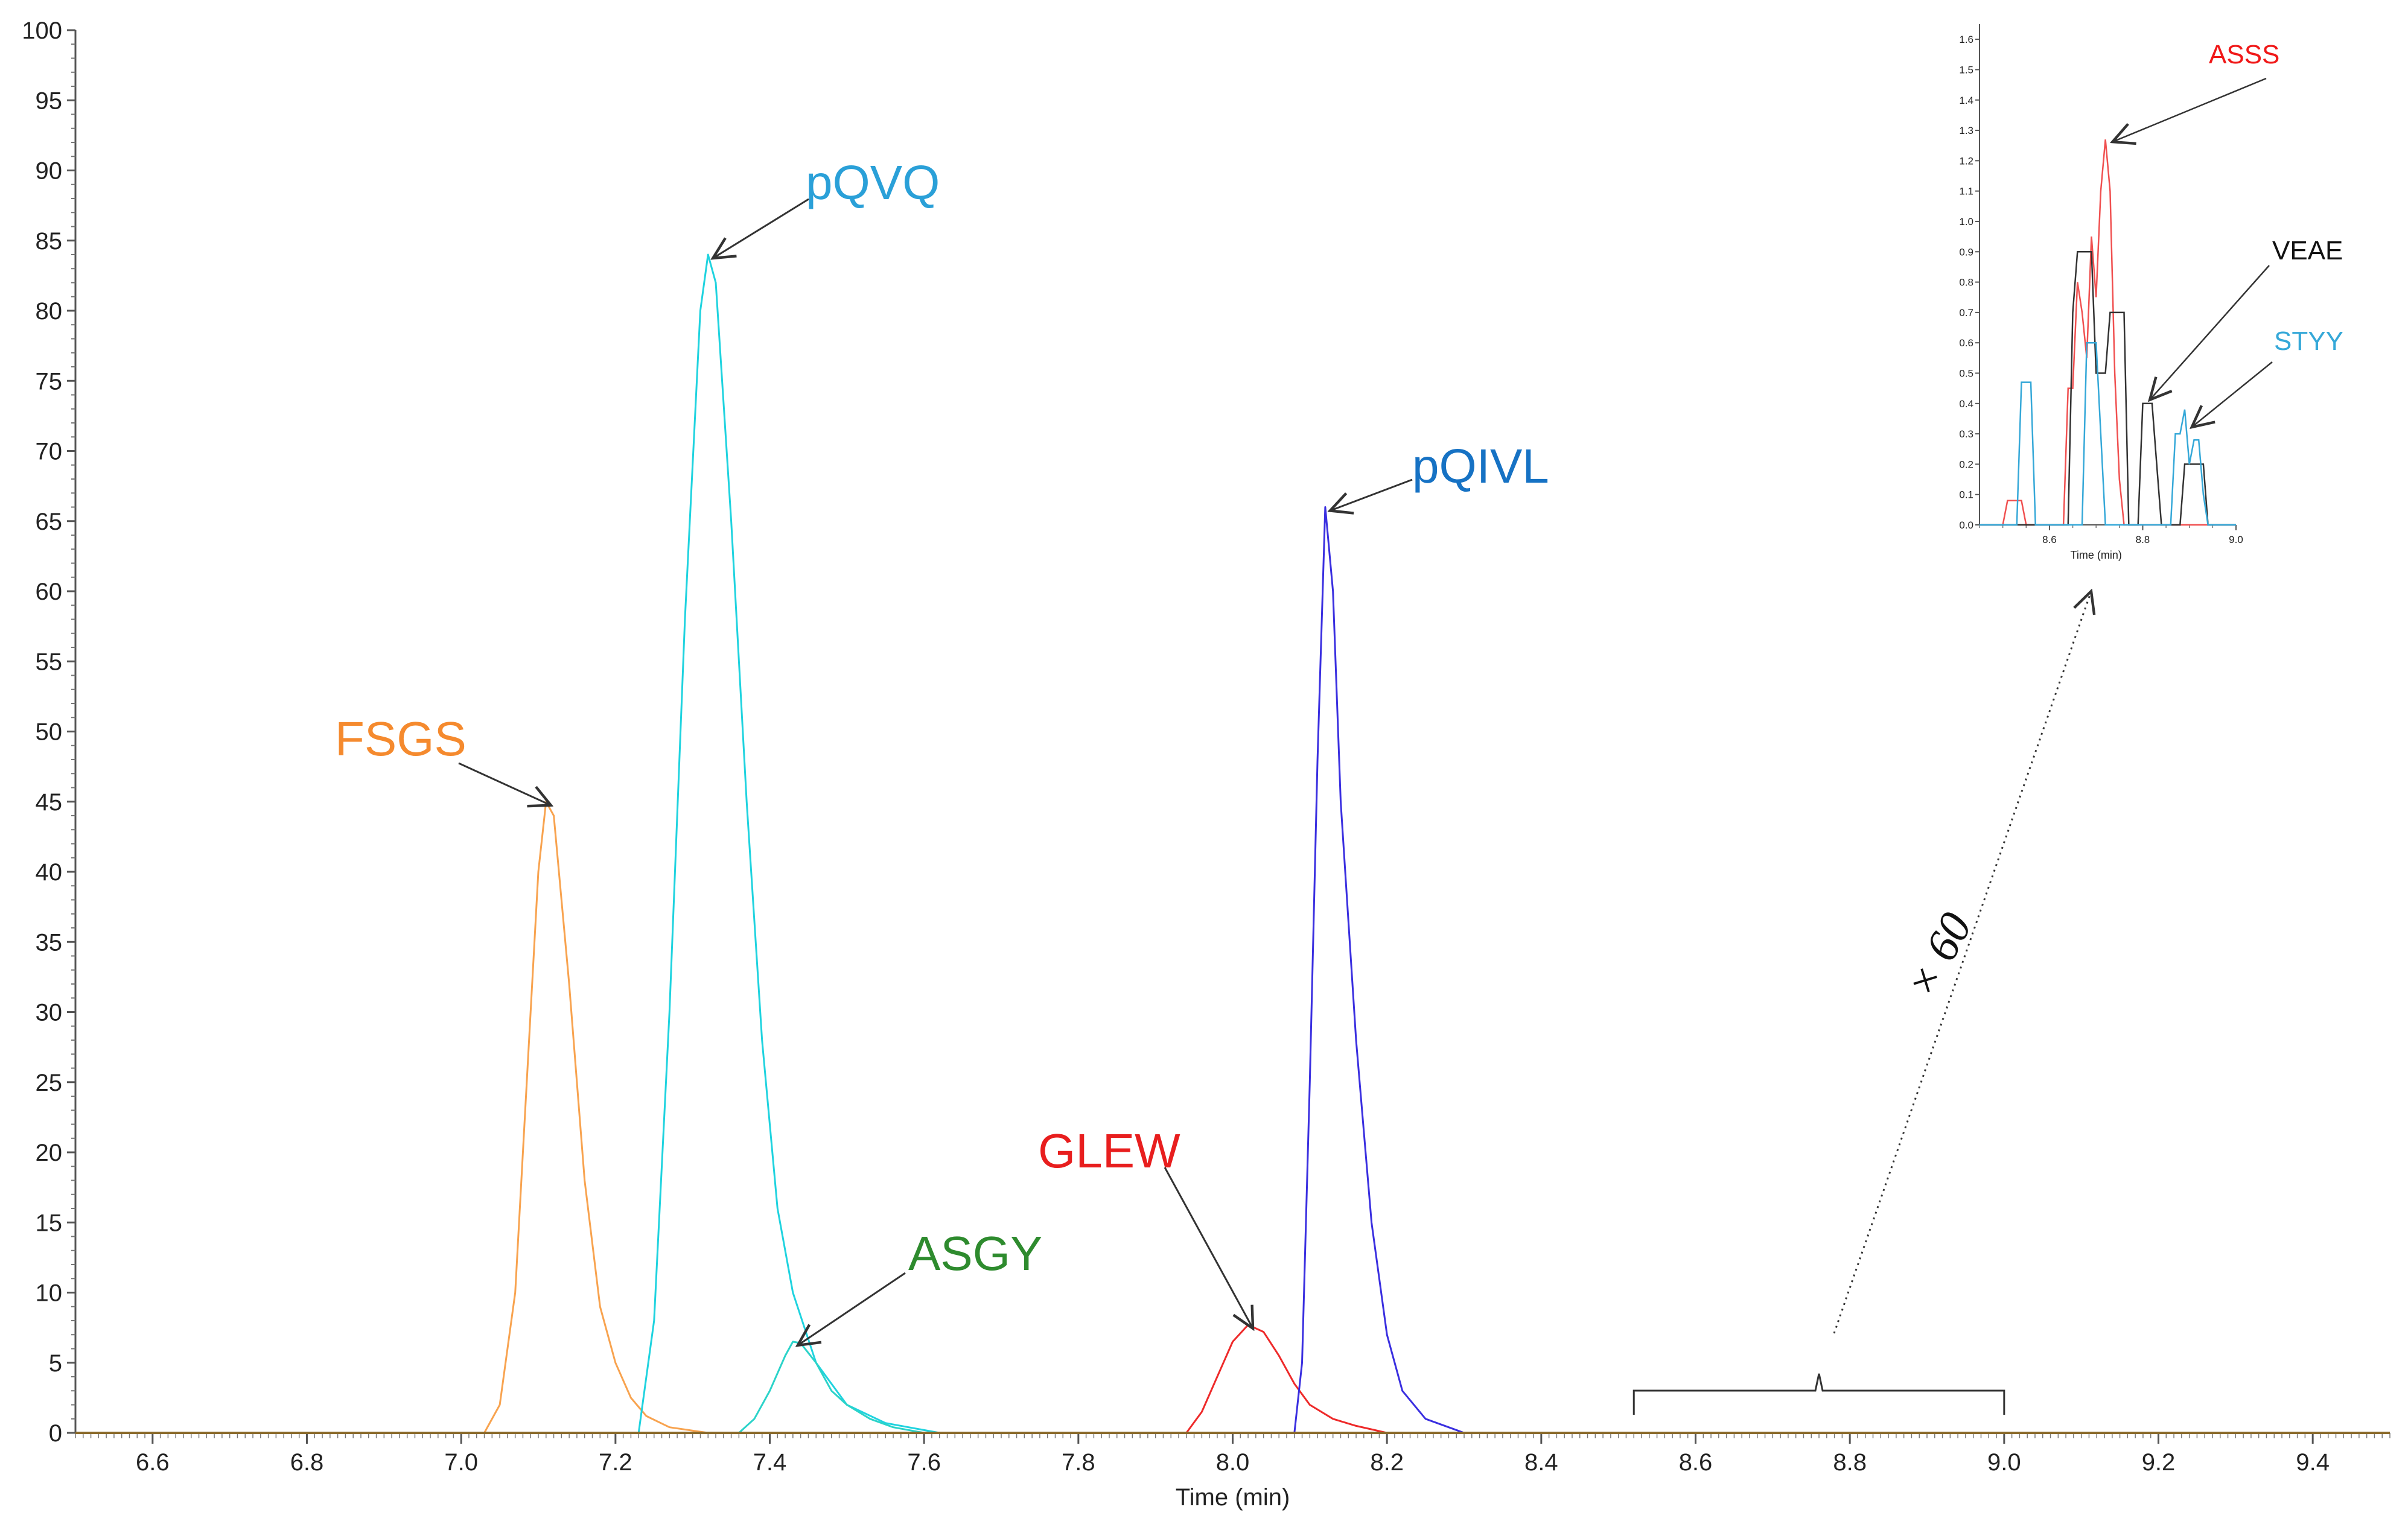 The width and height of the screenshot is (2408, 1530). What do you see at coordinates (1966, 161) in the screenshot?
I see `inset-y-tick-label: 1.2` at bounding box center [1966, 161].